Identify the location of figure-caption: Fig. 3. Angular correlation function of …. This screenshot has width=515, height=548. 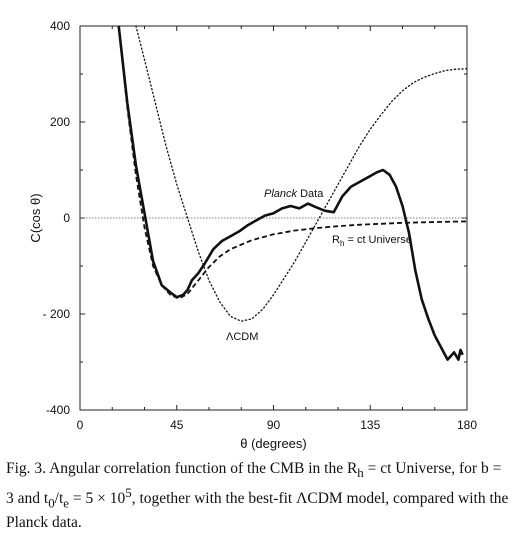
(257, 496).